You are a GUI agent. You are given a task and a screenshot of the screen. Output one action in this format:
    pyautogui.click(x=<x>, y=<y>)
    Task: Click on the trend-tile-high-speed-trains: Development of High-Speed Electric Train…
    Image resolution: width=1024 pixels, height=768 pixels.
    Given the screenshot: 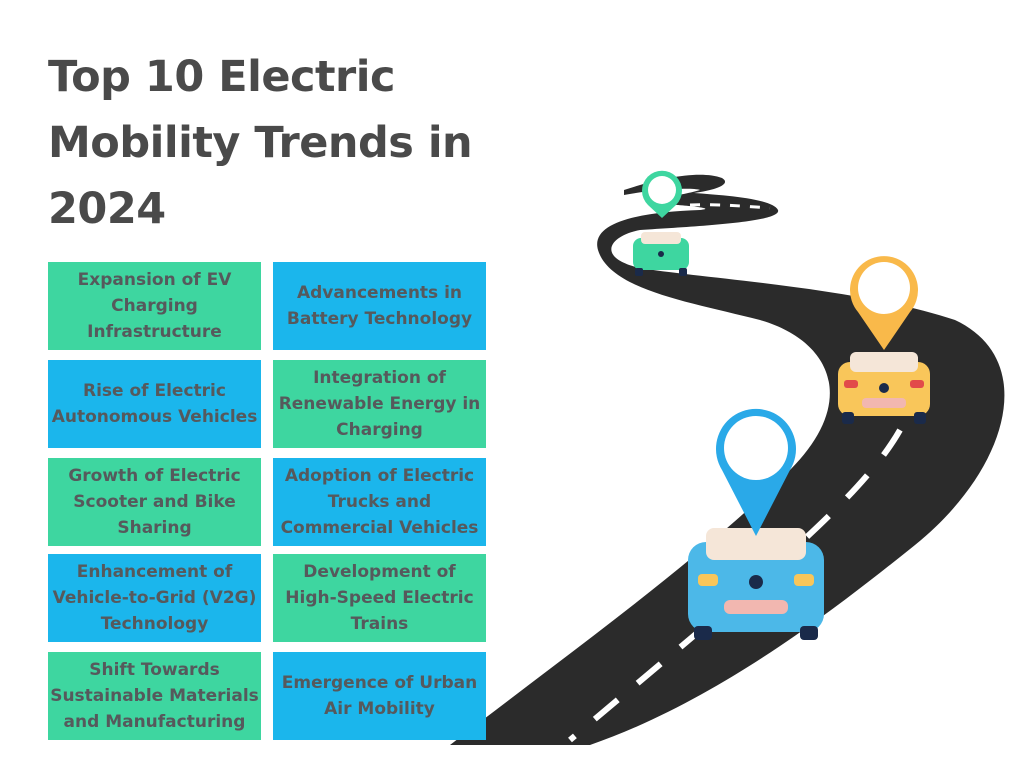 What is the action you would take?
    pyautogui.click(x=379, y=598)
    